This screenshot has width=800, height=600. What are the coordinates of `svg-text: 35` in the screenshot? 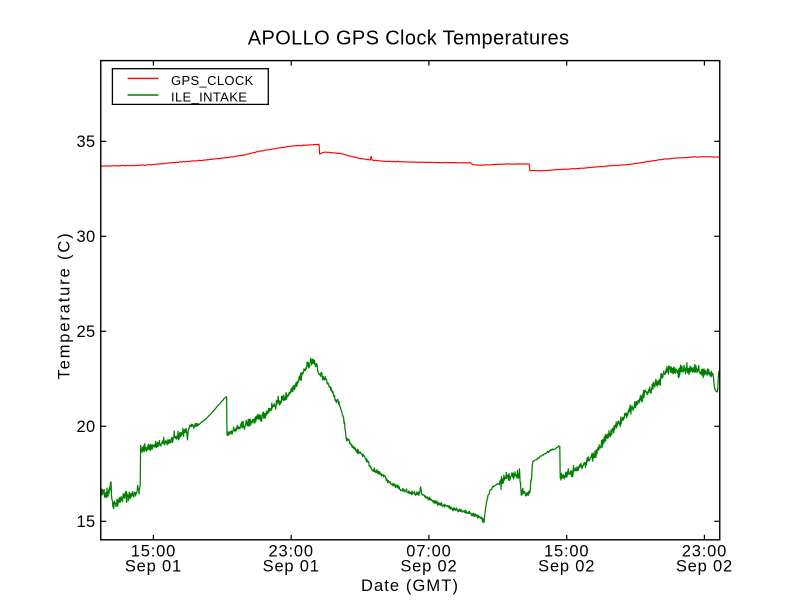 It's located at (86, 142).